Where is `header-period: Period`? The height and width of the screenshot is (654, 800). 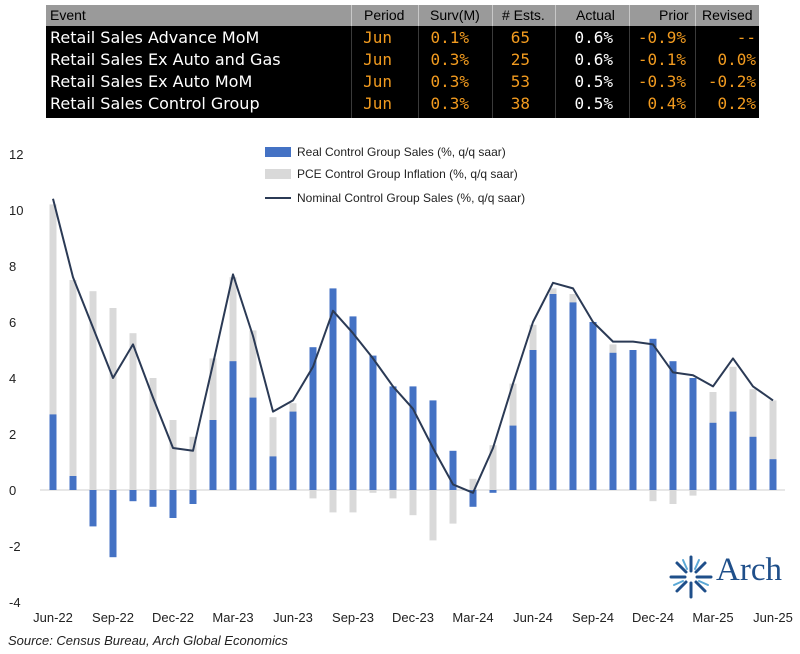 header-period: Period is located at coordinates (384, 15).